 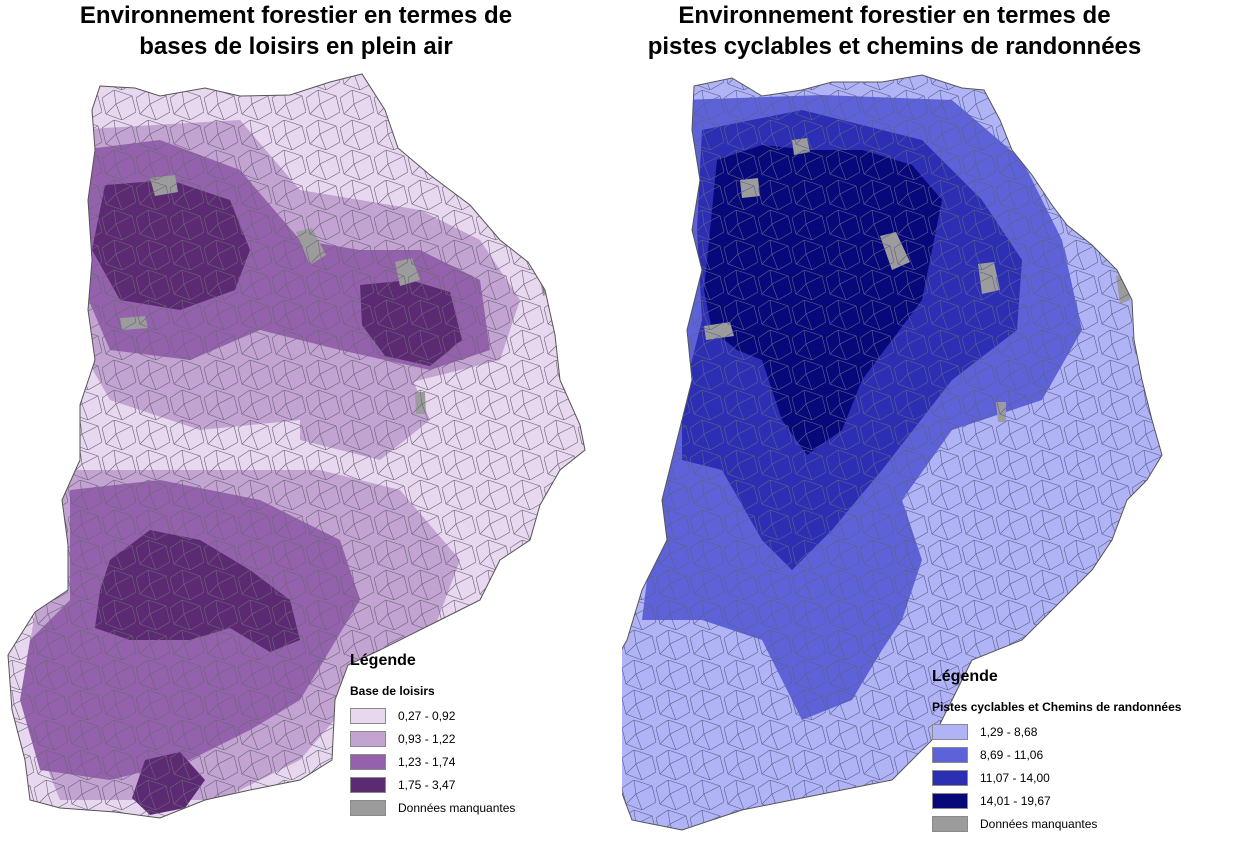 I want to click on legend-item: 1,75 - 3,47, so click(x=432, y=784).